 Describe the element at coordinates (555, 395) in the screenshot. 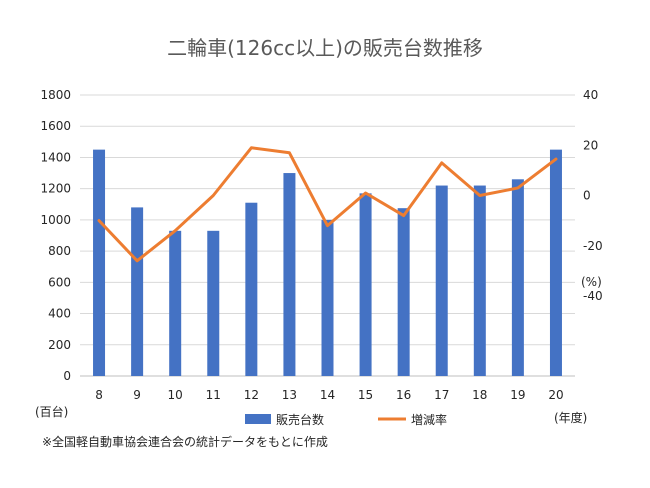

I see `x-tick-label: 20` at that location.